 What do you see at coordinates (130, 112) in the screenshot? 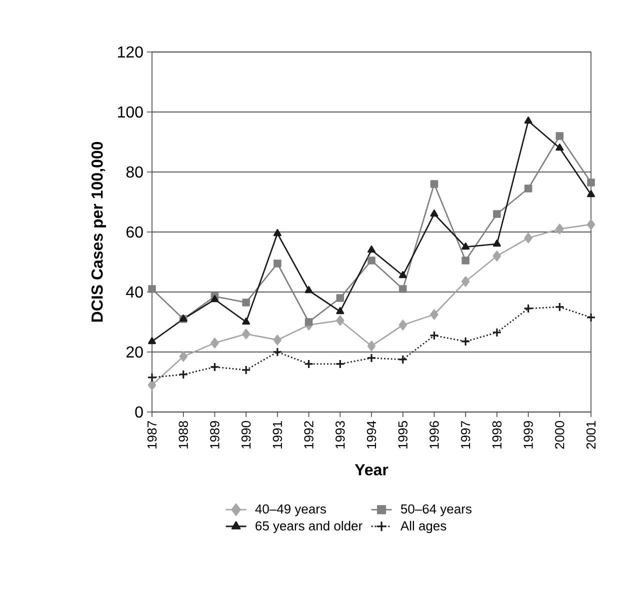
I see `y-tick-label: 100` at bounding box center [130, 112].